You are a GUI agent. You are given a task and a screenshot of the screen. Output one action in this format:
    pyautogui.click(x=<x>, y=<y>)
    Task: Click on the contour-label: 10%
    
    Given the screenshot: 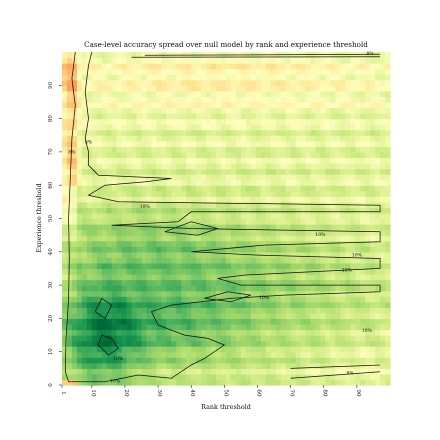 What is the action you would take?
    pyautogui.click(x=118, y=359)
    